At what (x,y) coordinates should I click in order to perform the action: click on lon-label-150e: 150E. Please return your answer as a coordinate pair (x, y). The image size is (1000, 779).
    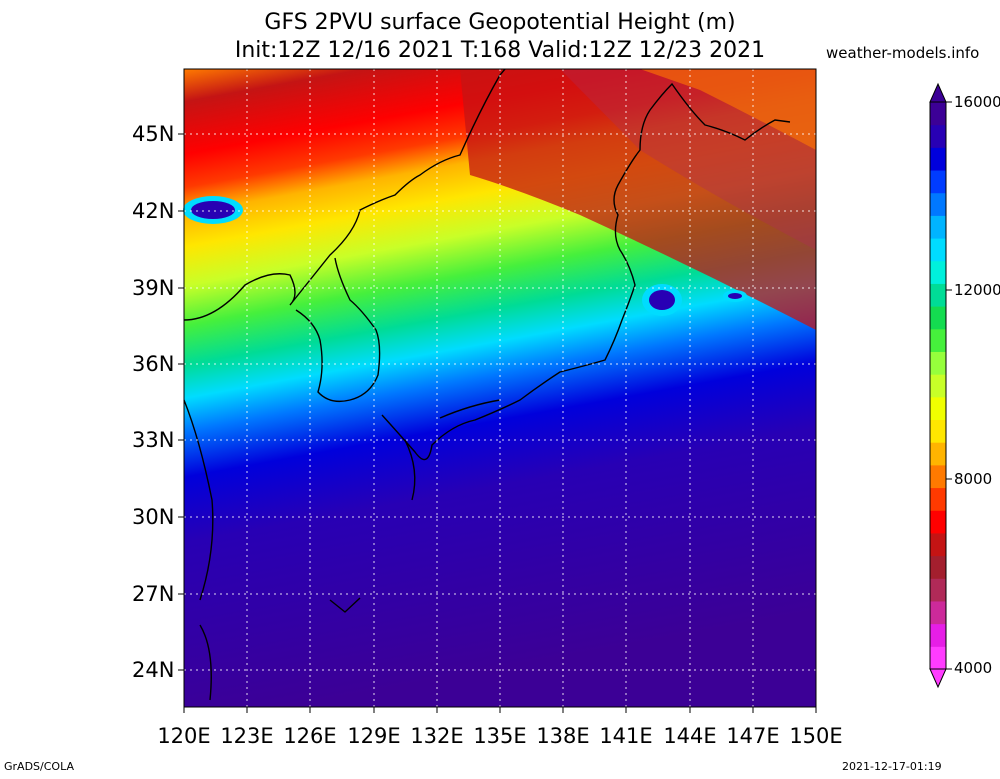
    Looking at the image, I should click on (816, 736).